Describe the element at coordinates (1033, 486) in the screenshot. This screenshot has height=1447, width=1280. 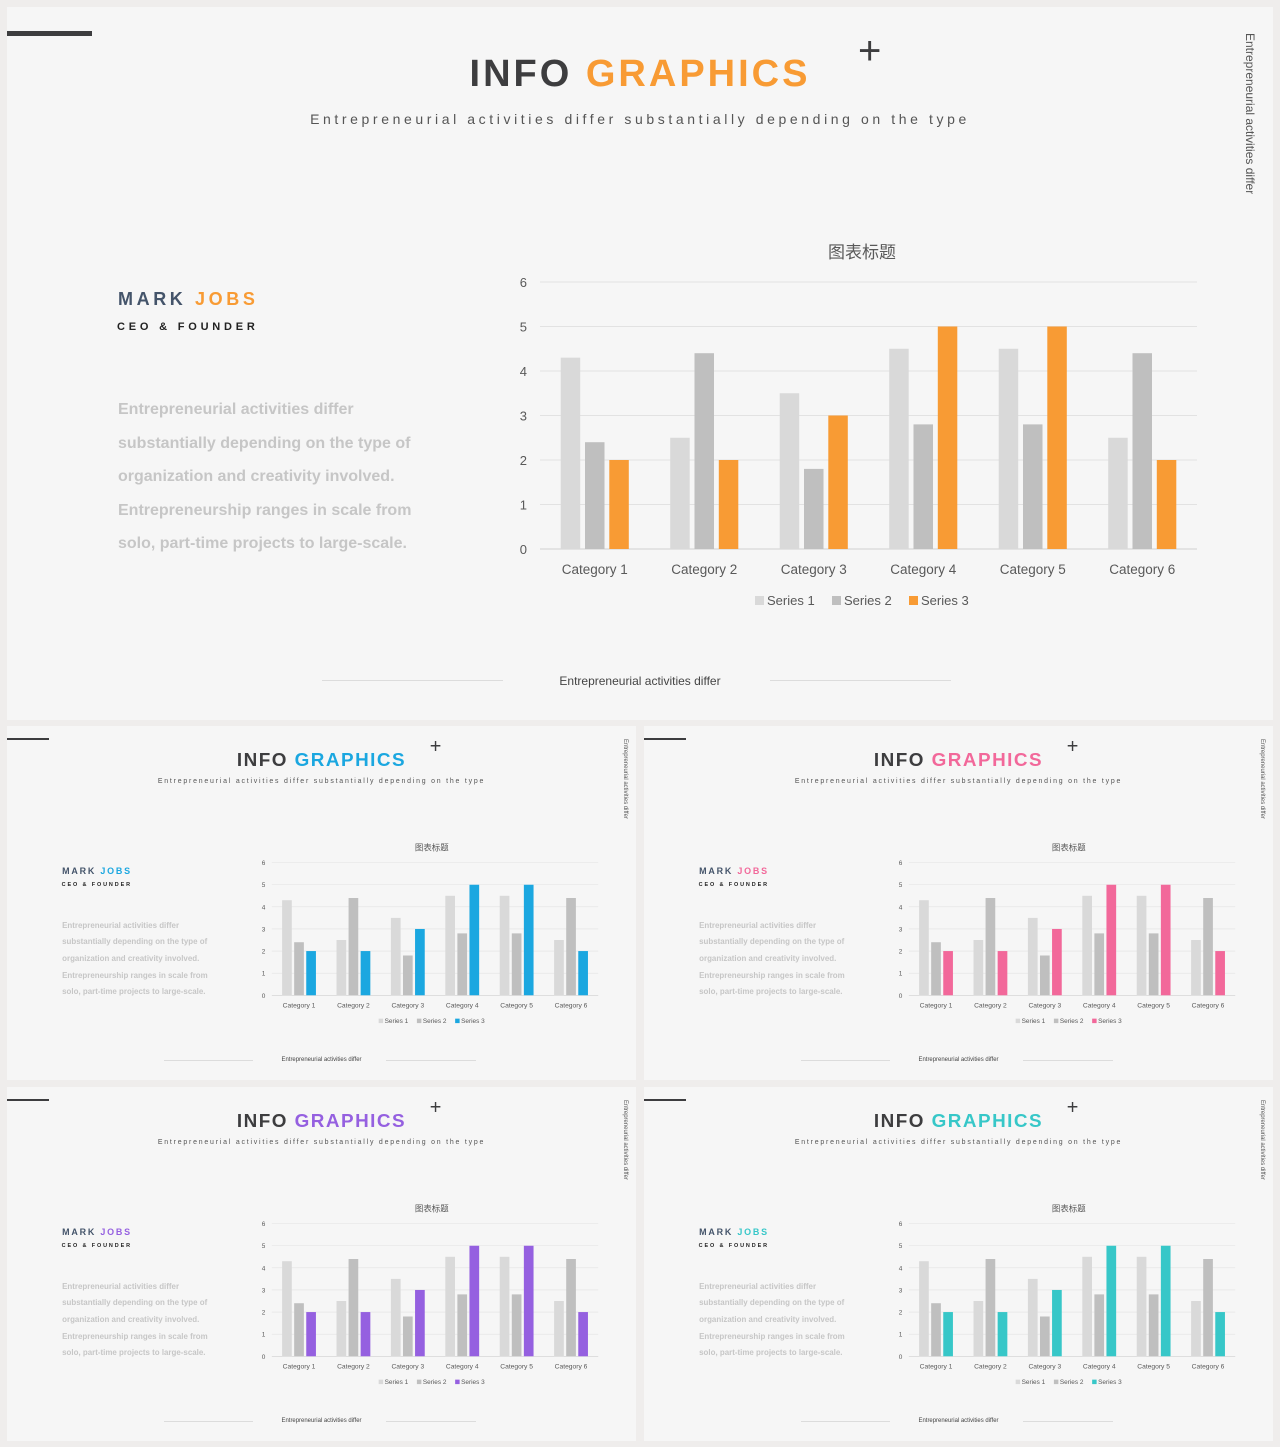
I see `bar-series2-cat5` at that location.